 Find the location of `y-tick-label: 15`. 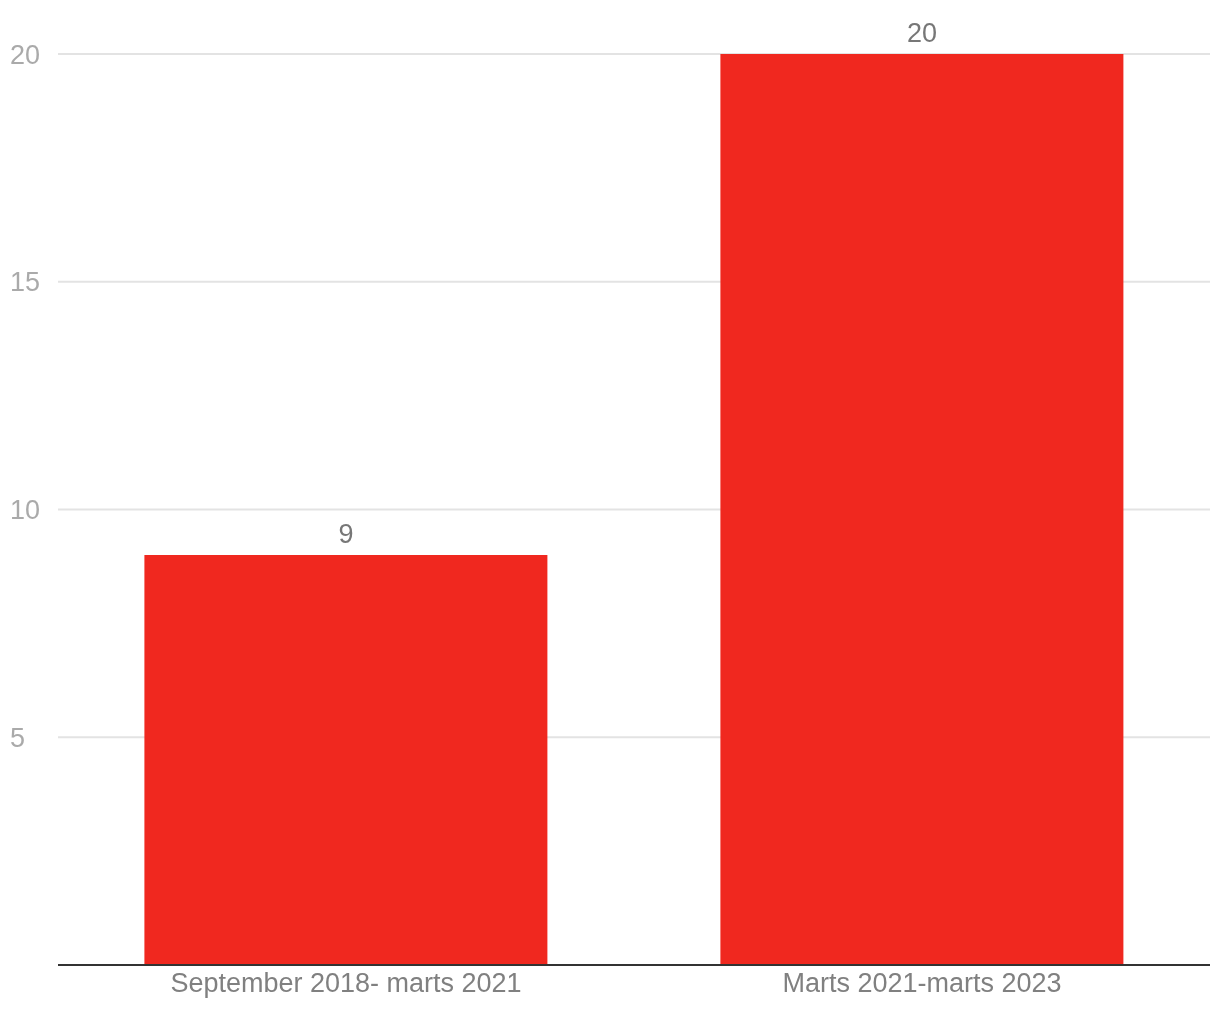

y-tick-label: 15 is located at coordinates (25, 282).